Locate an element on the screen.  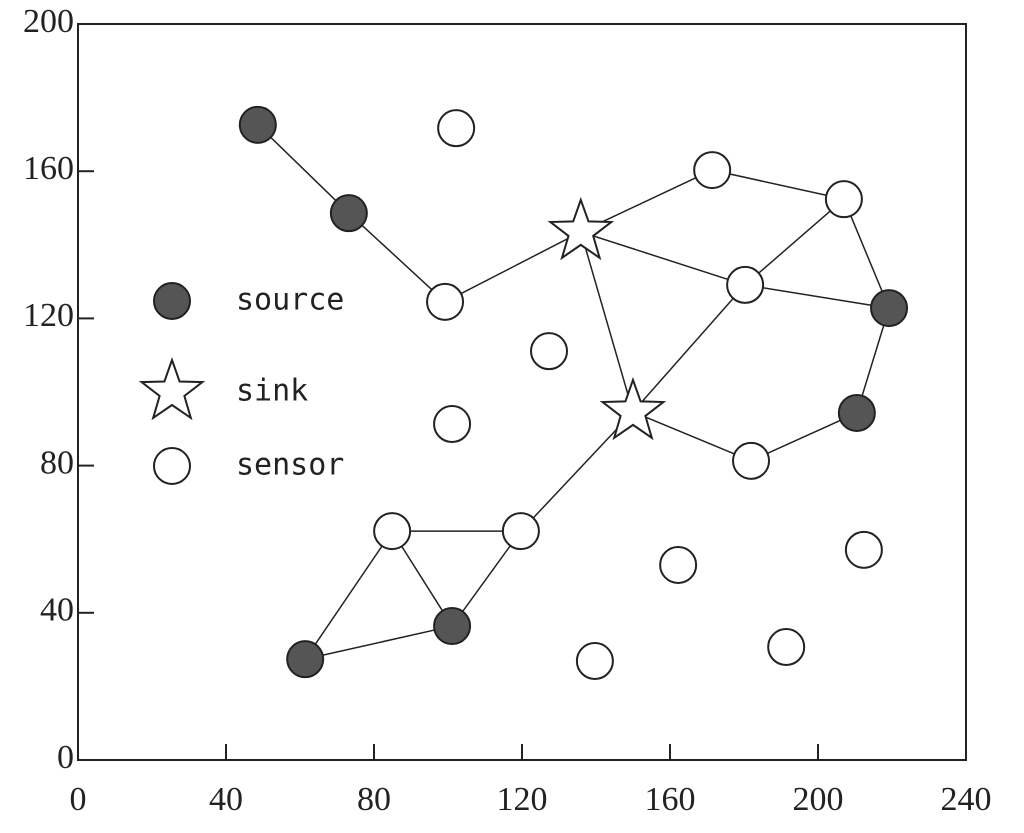
legend-label: source is located at coordinates (290, 300).